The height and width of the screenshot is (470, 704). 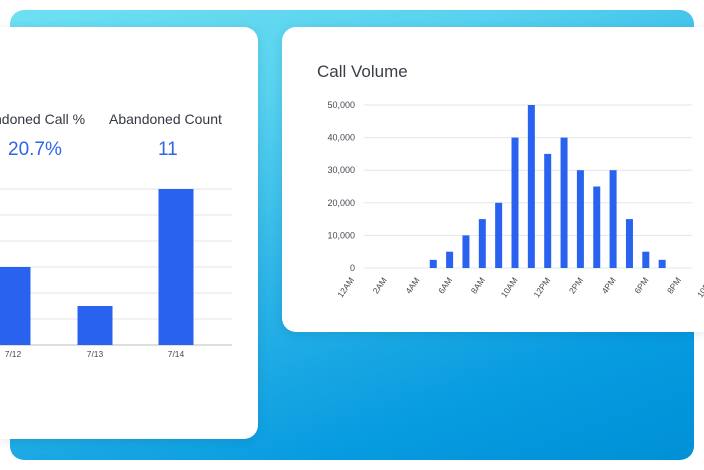 What do you see at coordinates (13, 354) in the screenshot?
I see `x-tick-label: 7/12` at bounding box center [13, 354].